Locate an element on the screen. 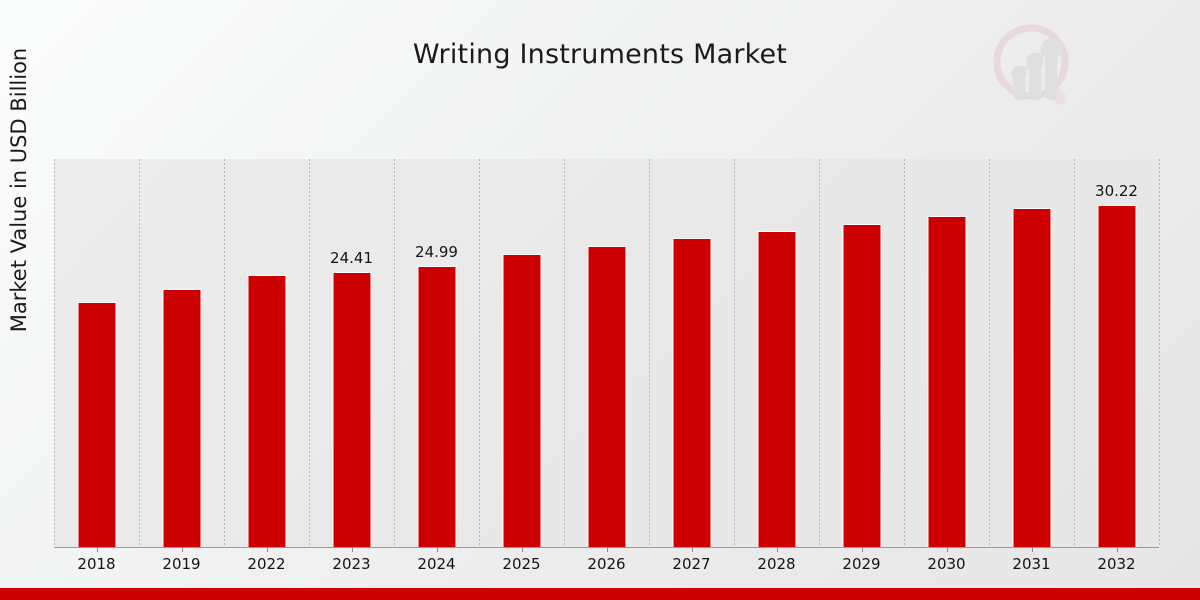  x-axis-line is located at coordinates (606, 547).